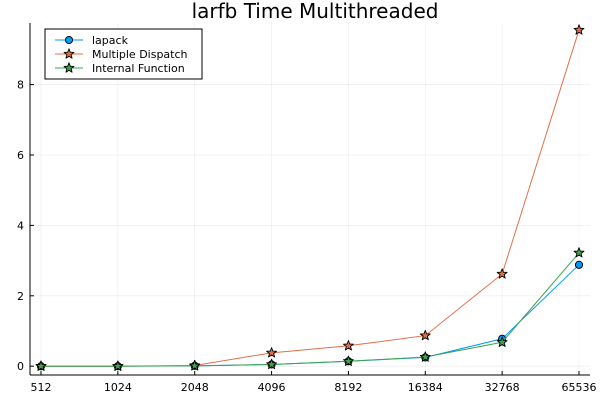 This screenshot has width=600, height=400. What do you see at coordinates (69, 67) in the screenshot?
I see `legend-marker-internal-function` at bounding box center [69, 67].